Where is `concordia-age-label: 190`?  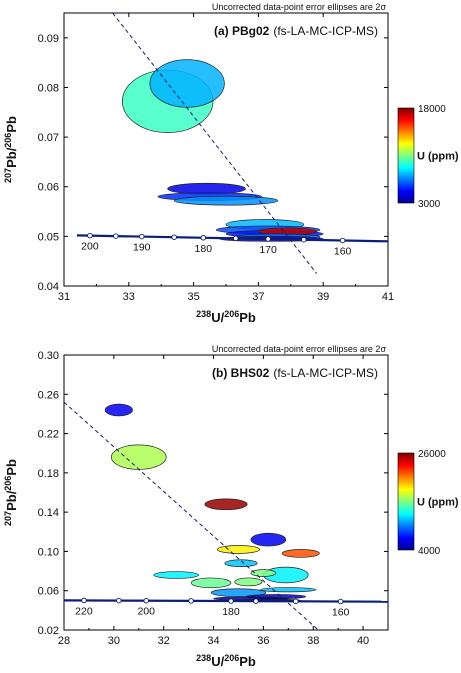 concordia-age-label: 190 is located at coordinates (142, 248).